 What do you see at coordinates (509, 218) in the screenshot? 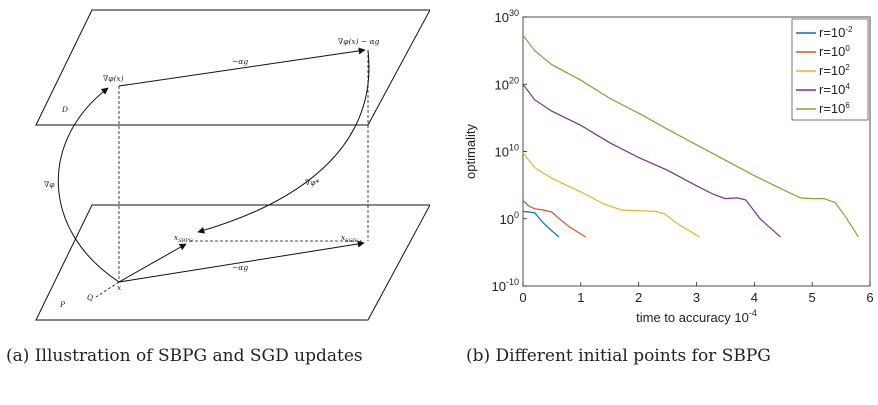
I see `y-tick-label: 100` at bounding box center [509, 218].